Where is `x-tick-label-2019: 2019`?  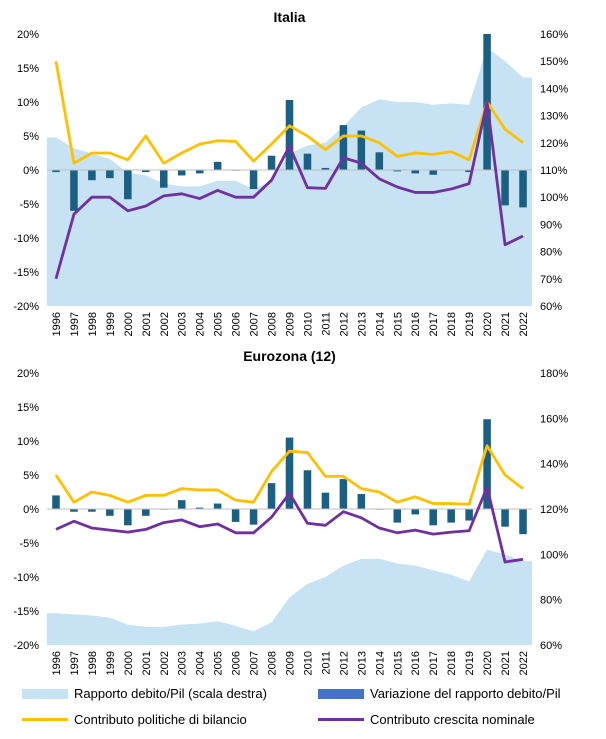
x-tick-label-2019: 2019 is located at coordinates (470, 663).